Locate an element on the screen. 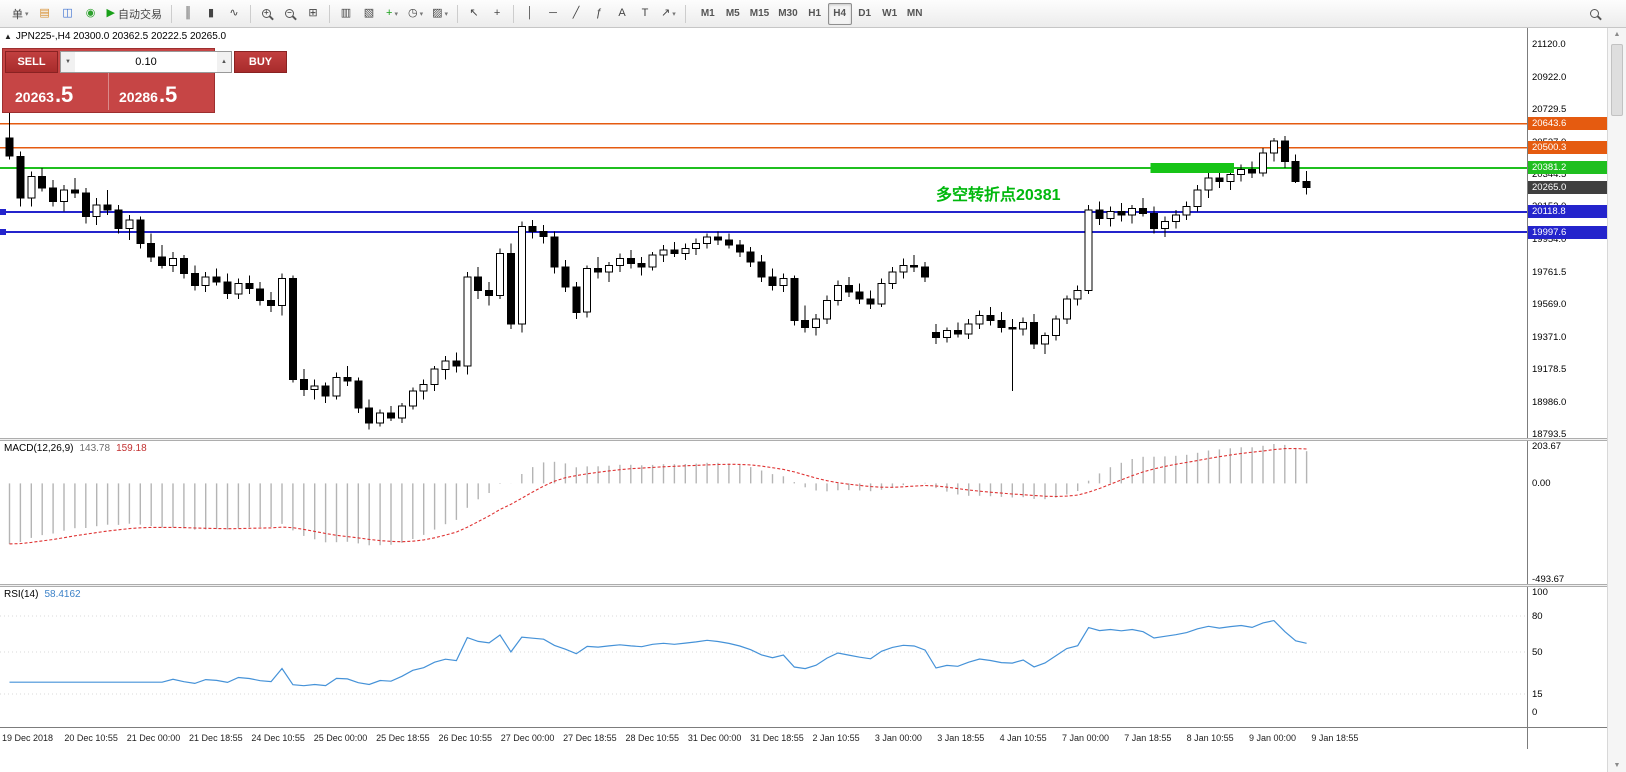 The height and width of the screenshot is (772, 1626). sell-price: 20263 .5 is located at coordinates (56, 91).